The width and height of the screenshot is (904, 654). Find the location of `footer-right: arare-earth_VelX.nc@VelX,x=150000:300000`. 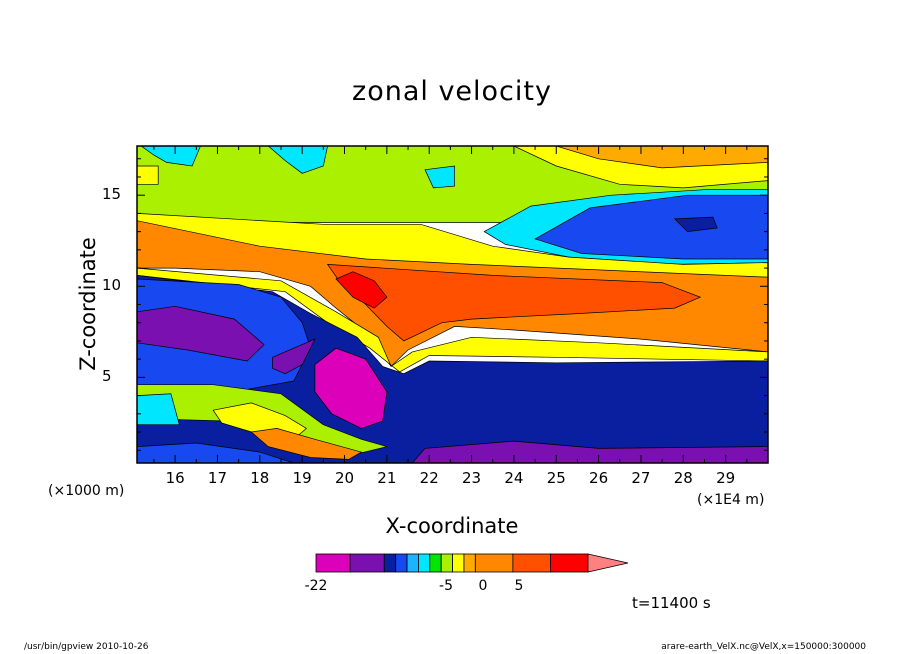

footer-right: arare-earth_VelX.nc@VelX,x=150000:300000 is located at coordinates (763, 647).